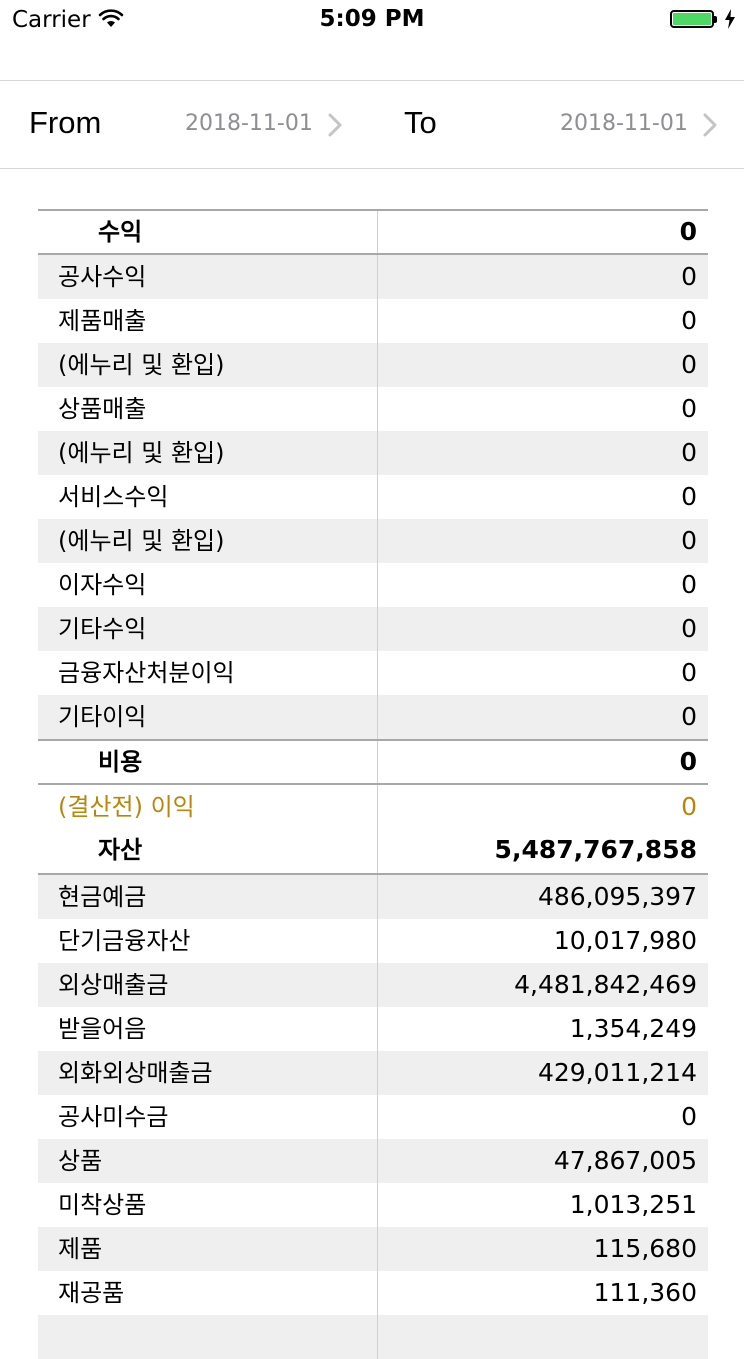  I want to click on table-row: 제품 115,680, so click(373, 1249).